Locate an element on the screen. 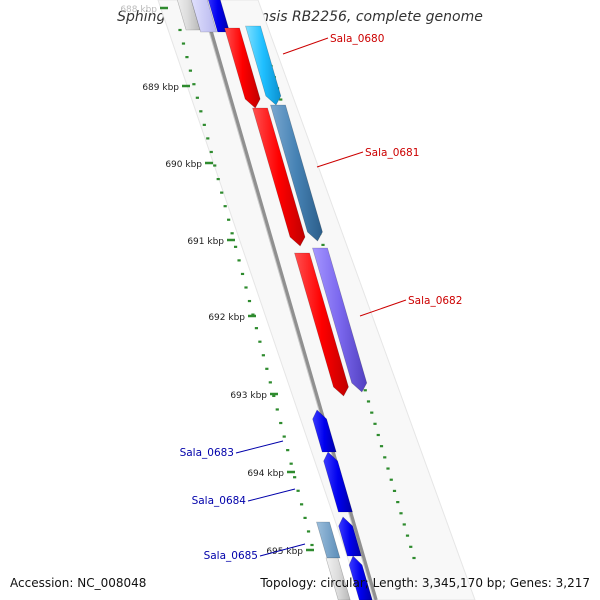  ruler-tick-label: 691 kbp is located at coordinates (205, 242).